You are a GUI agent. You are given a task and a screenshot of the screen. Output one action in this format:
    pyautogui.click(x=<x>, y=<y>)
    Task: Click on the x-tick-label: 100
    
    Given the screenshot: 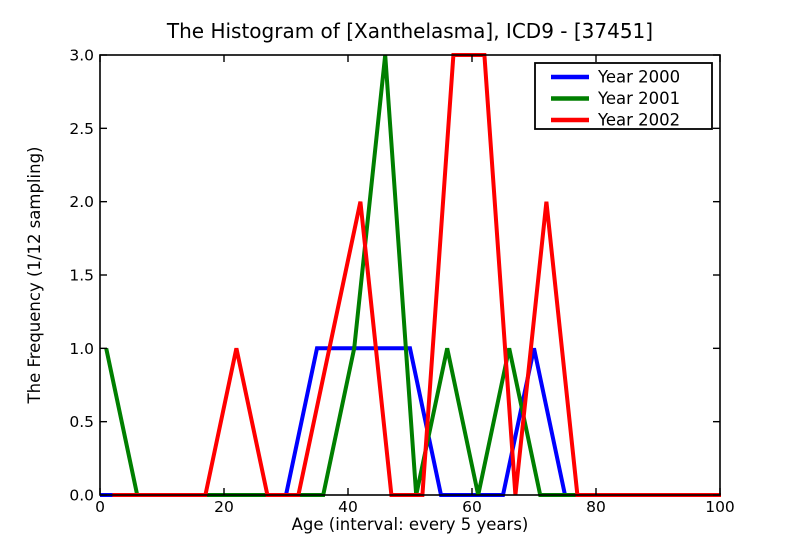 What is the action you would take?
    pyautogui.click(x=720, y=507)
    